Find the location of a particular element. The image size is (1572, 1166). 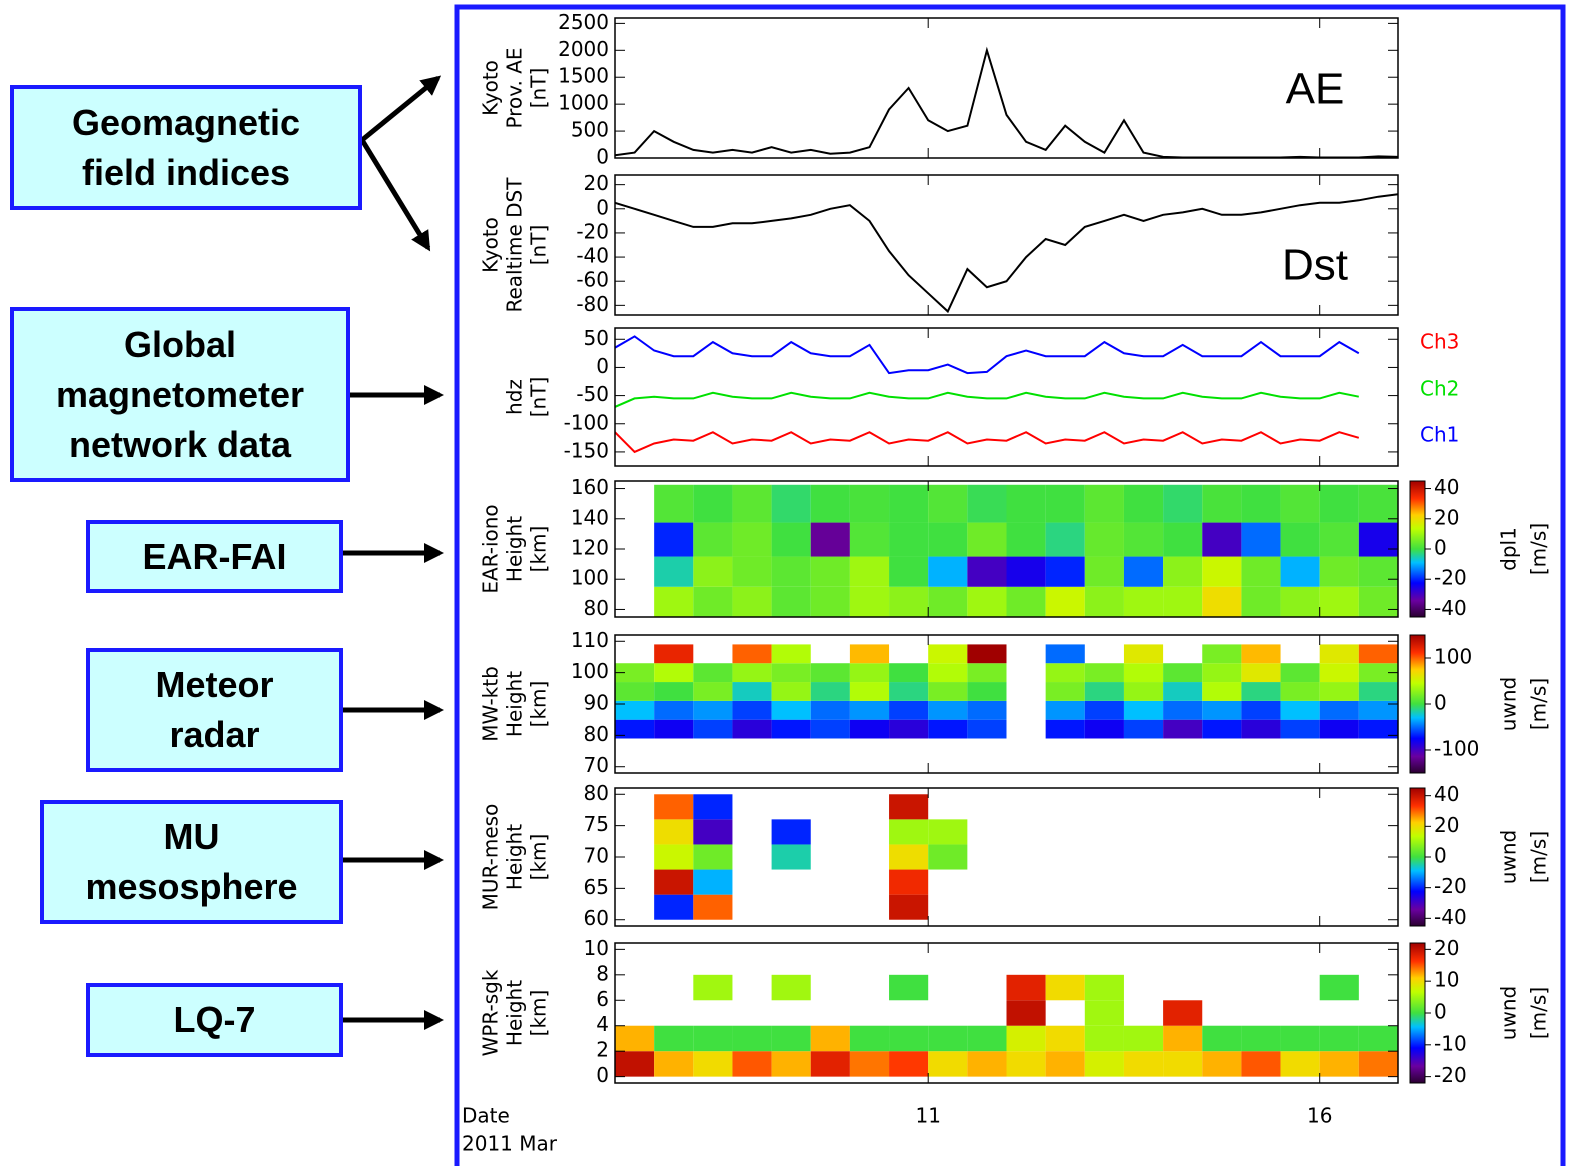

y-tick-label: 90 is located at coordinates (596, 703).